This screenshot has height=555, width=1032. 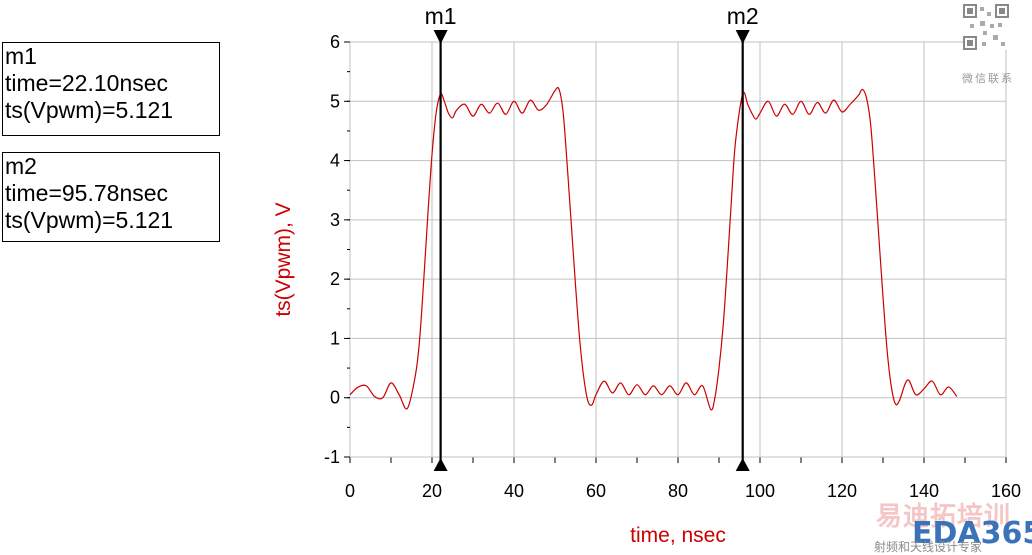 I want to click on marker-name: m1, so click(x=21, y=56).